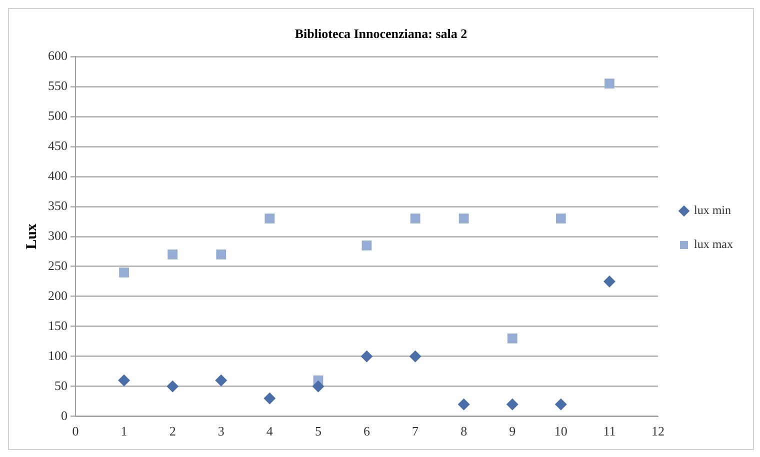 The height and width of the screenshot is (457, 760). Describe the element at coordinates (512, 431) in the screenshot. I see `x-tick-label: 9` at that location.